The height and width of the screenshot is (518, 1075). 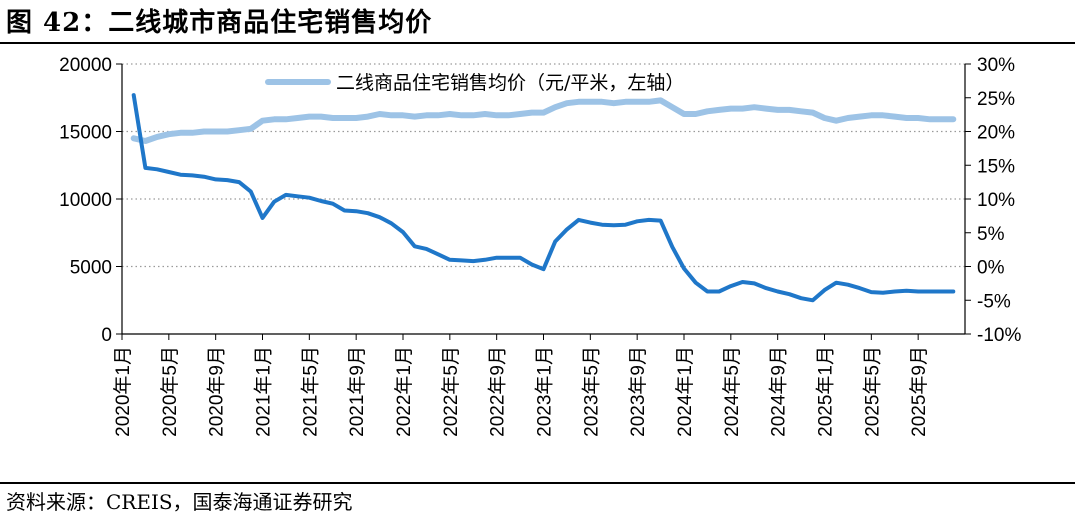 What do you see at coordinates (996, 200) in the screenshot?
I see `right-tick-label: 10%` at bounding box center [996, 200].